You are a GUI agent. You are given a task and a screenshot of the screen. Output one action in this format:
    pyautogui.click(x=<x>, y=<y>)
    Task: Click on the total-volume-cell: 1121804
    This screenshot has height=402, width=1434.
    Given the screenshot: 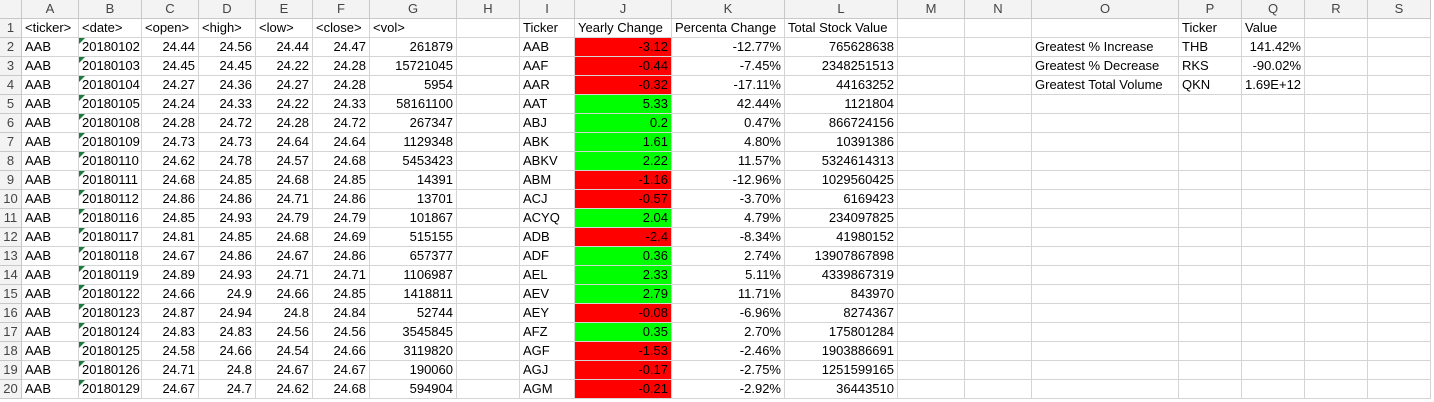 What is the action you would take?
    pyautogui.click(x=841, y=104)
    